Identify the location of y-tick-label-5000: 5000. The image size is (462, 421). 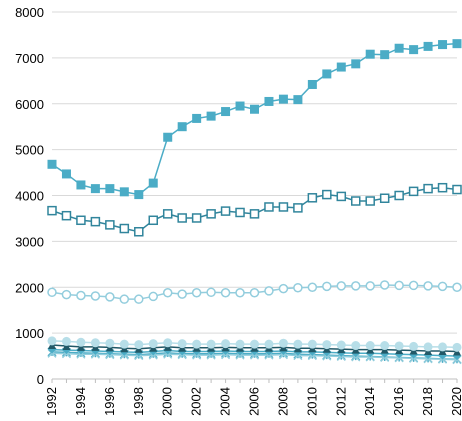
(29, 150).